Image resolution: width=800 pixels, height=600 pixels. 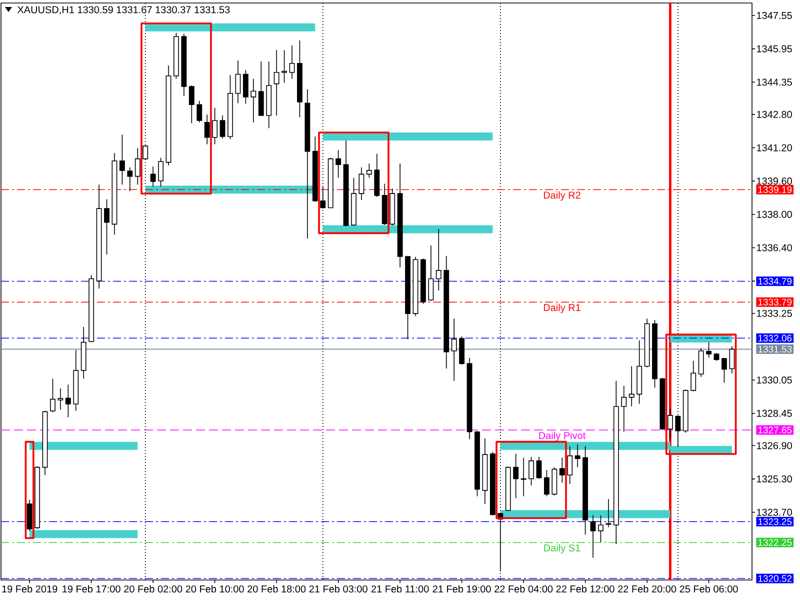 I want to click on x-tick-label: 22 Feb 12:00, so click(x=585, y=589).